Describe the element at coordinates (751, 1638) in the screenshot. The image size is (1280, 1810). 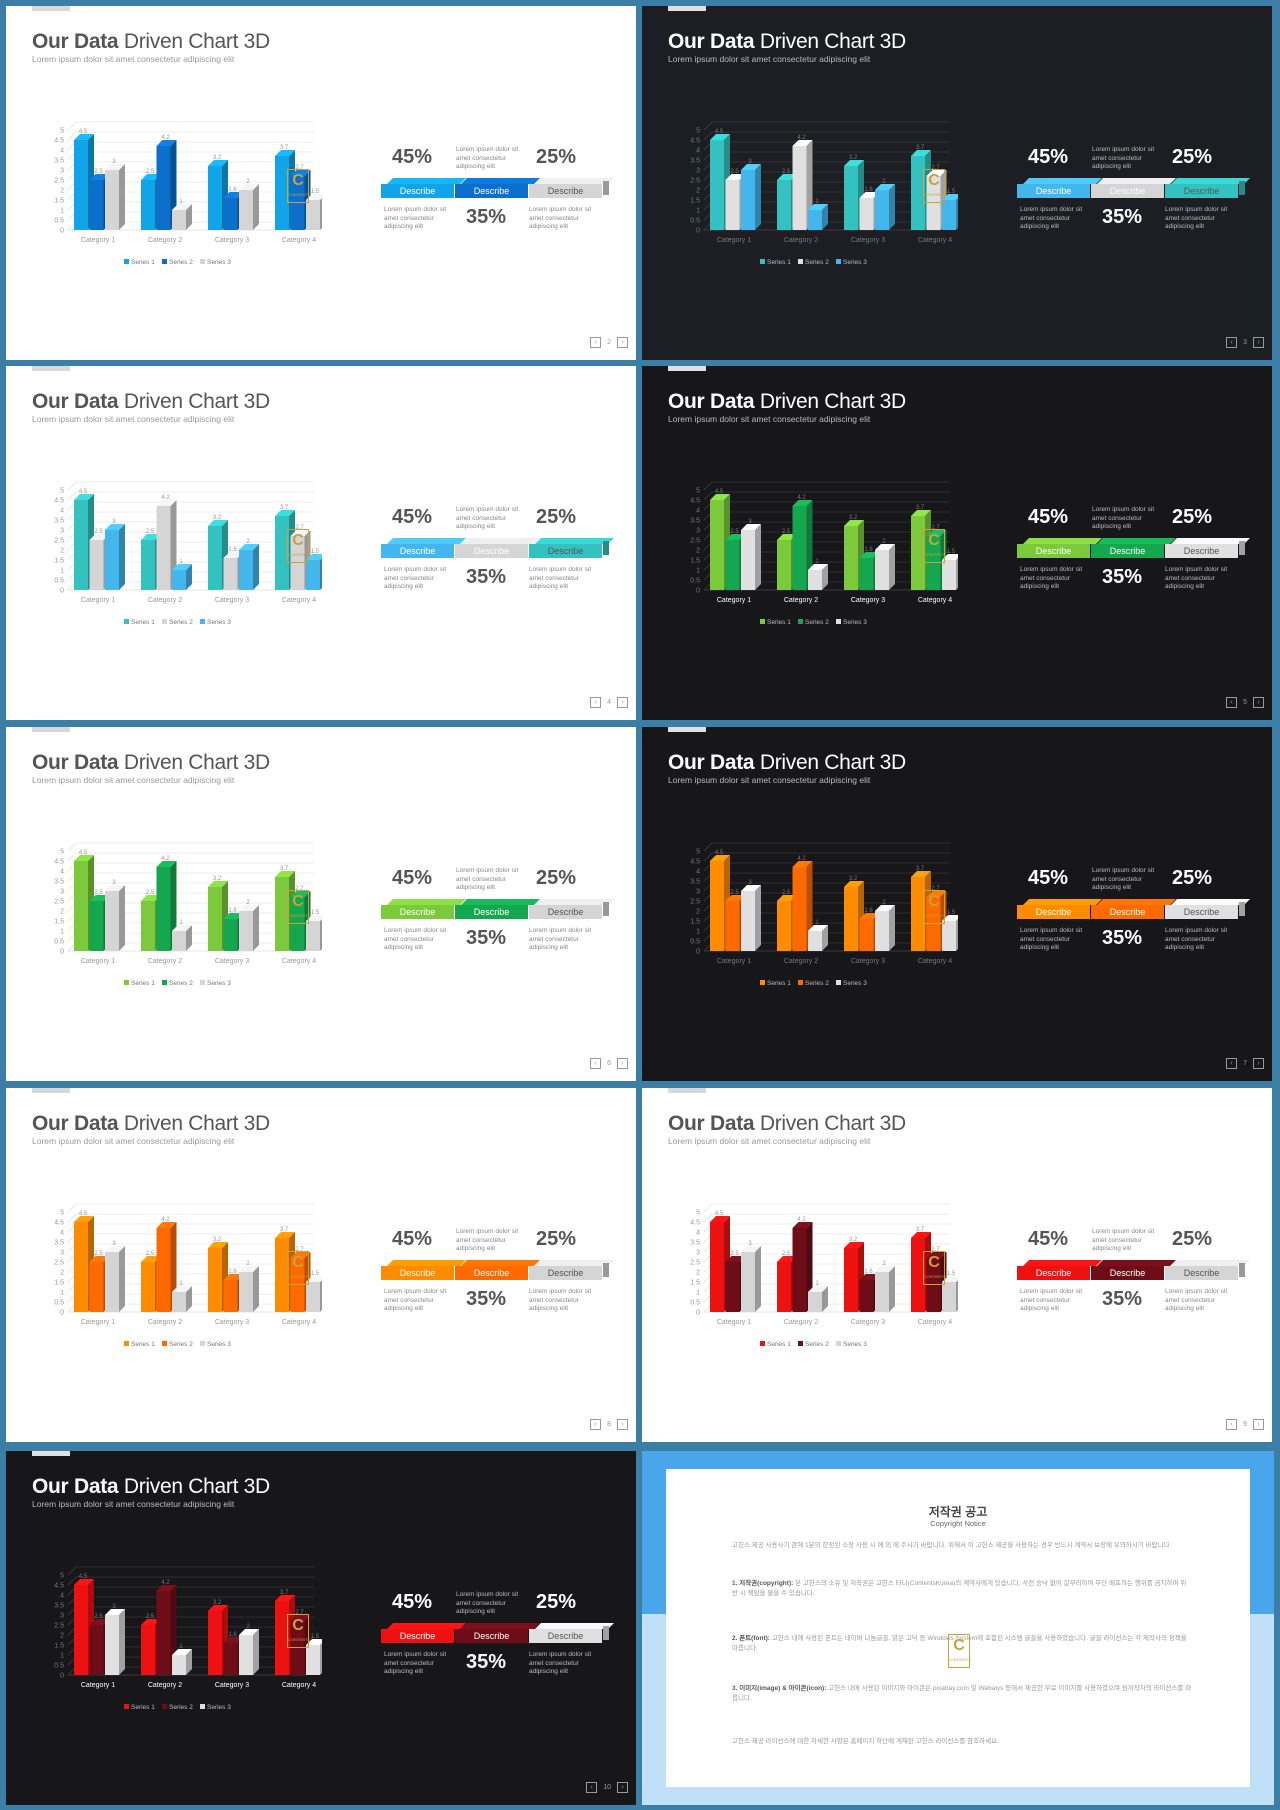
I see `notice-p3-head: 2. 폰트(font):` at that location.